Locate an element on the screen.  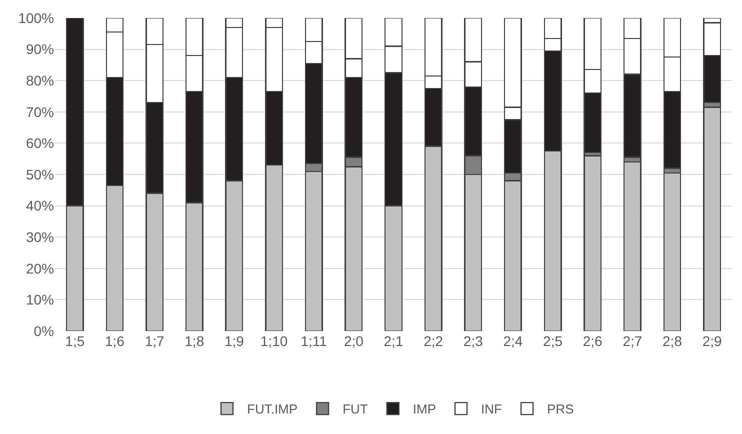
x-tick-label: 2;9 is located at coordinates (712, 341).